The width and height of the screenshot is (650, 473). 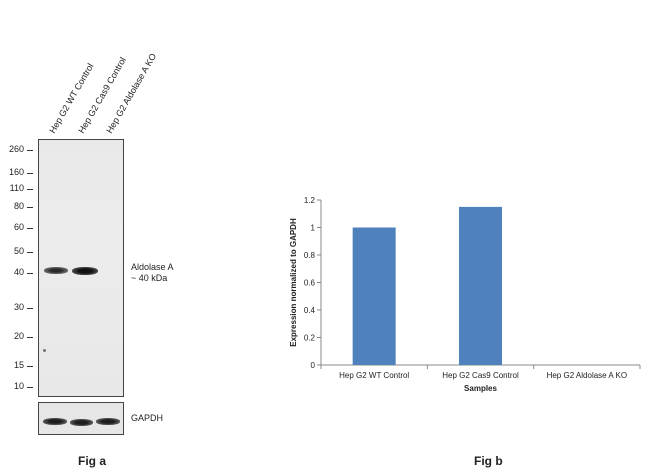 I want to click on gapdh-band-ko, so click(x=108, y=421).